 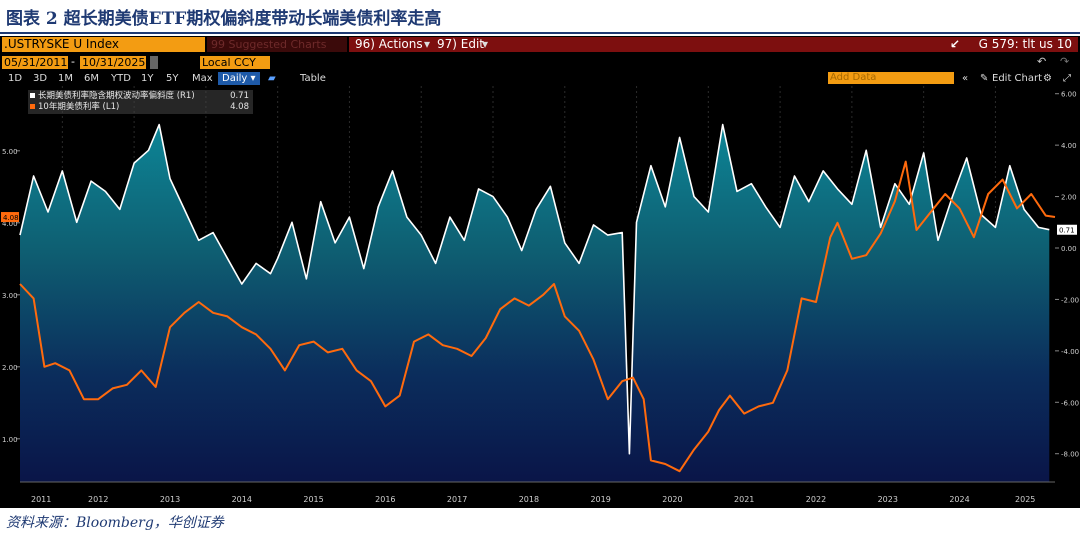 What do you see at coordinates (959, 499) in the screenshot?
I see `x-tick-label: 2024` at bounding box center [959, 499].